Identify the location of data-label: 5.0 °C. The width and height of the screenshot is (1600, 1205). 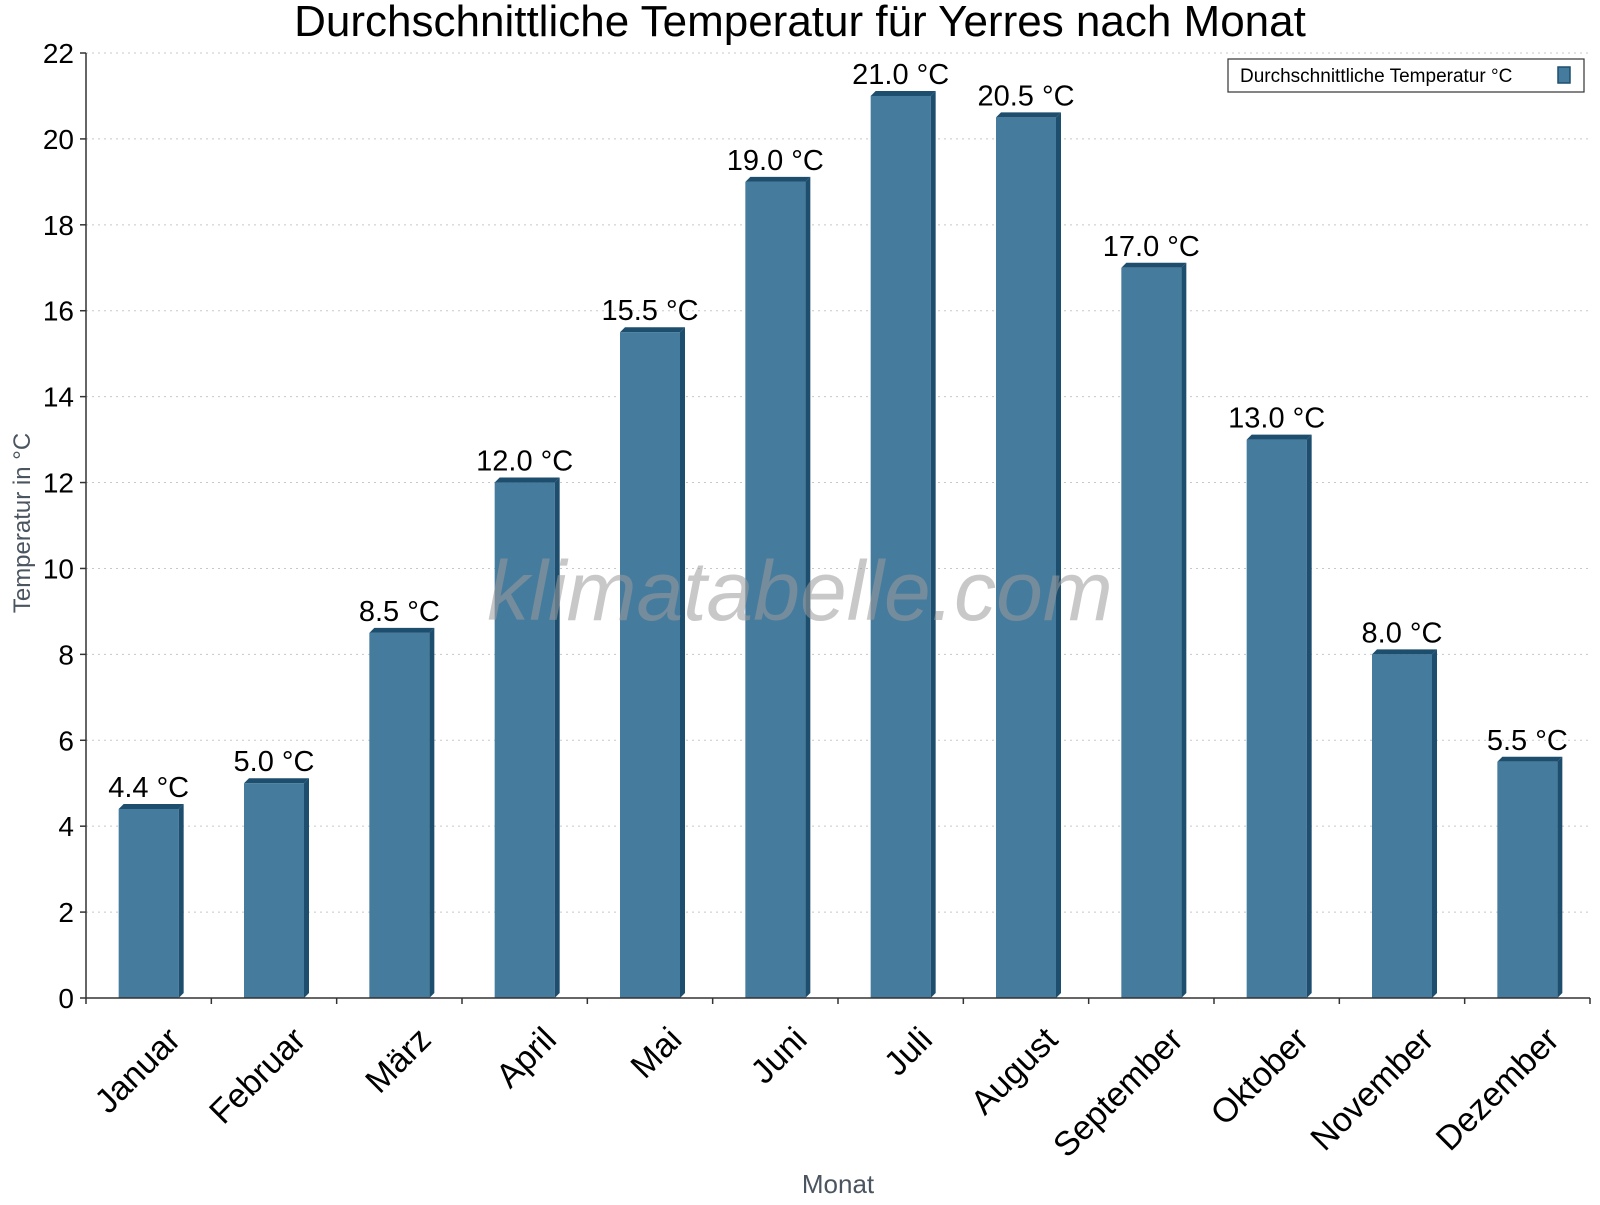
(274, 762).